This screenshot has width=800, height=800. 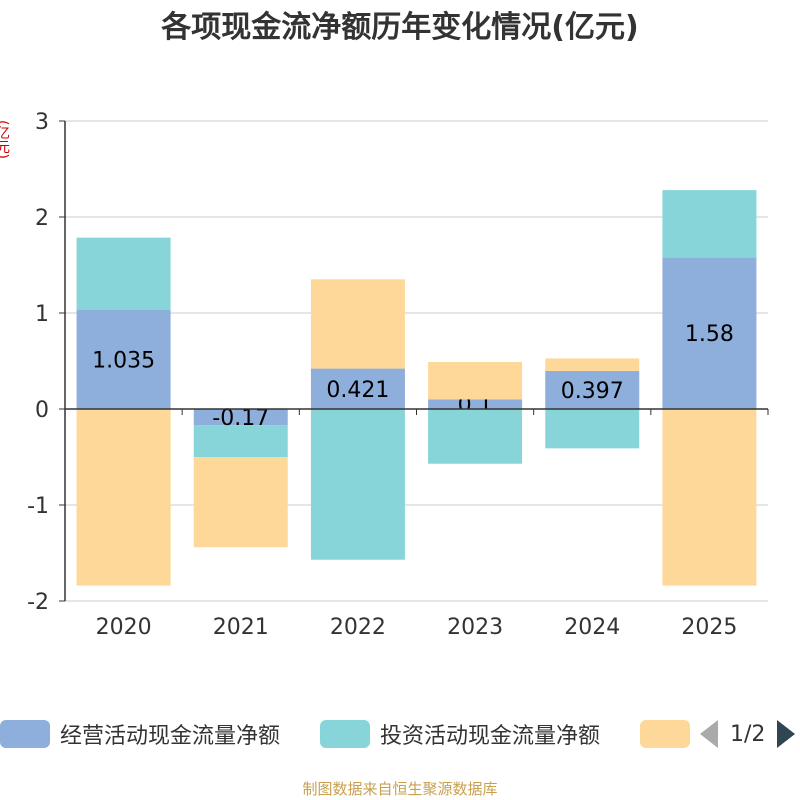 What do you see at coordinates (709, 734) in the screenshot?
I see `pager-prev-icon` at bounding box center [709, 734].